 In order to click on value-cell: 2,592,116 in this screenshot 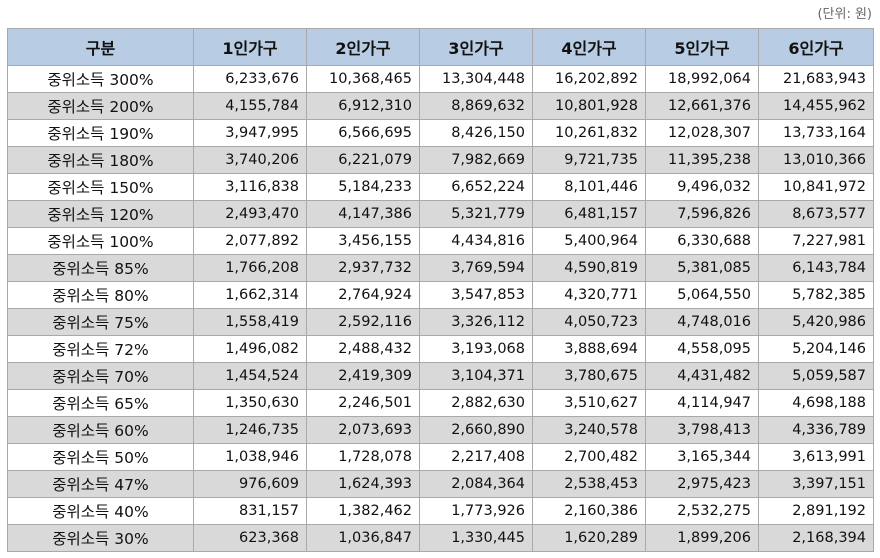, I will do `click(363, 322)`.